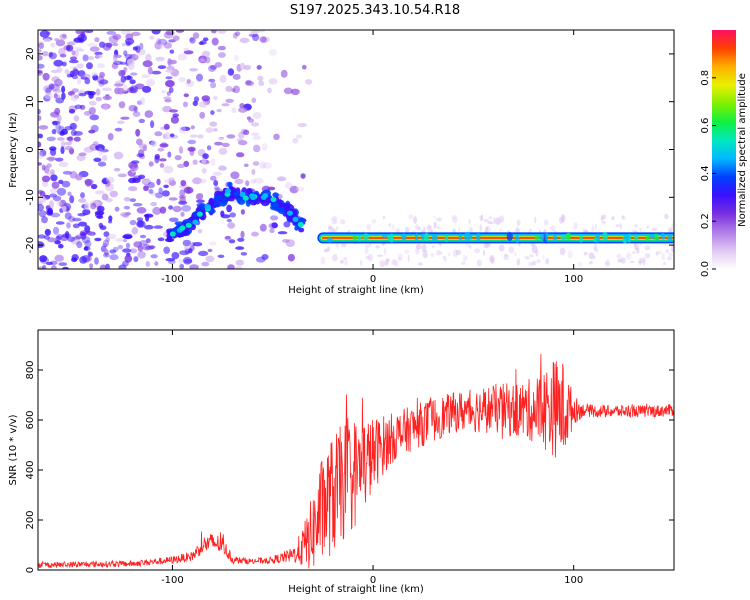 The image size is (750, 600). Describe the element at coordinates (13, 150) in the screenshot. I see `spectrogram-ylabel: Frequency (Hz)` at that location.